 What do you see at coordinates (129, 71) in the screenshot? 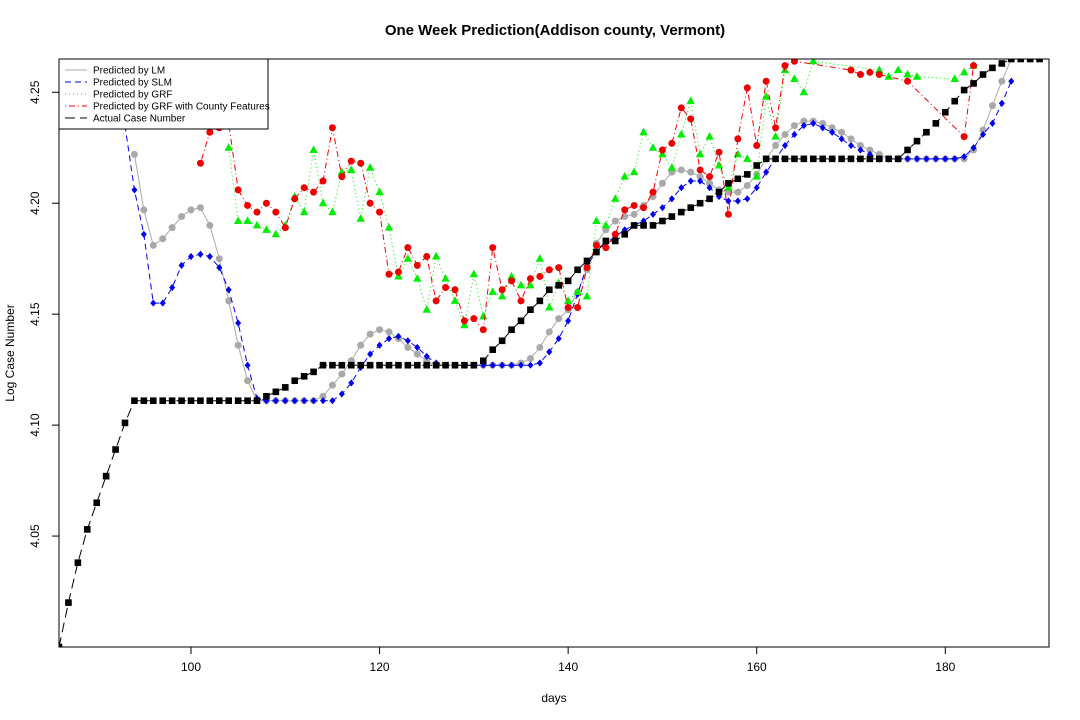
I see `legend-label: Predicted by LM` at bounding box center [129, 71].